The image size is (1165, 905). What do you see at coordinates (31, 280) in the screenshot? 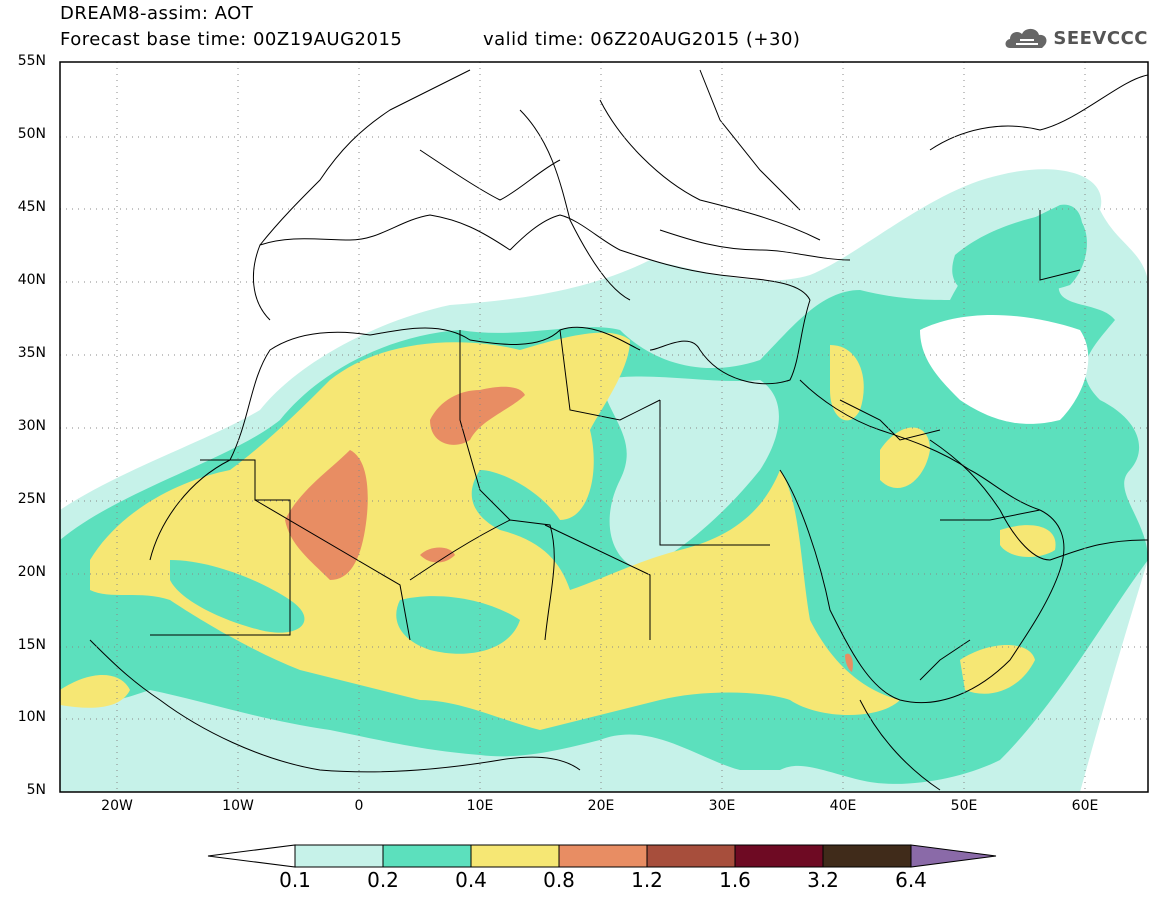
I see `lat-label: 40N` at bounding box center [31, 280].